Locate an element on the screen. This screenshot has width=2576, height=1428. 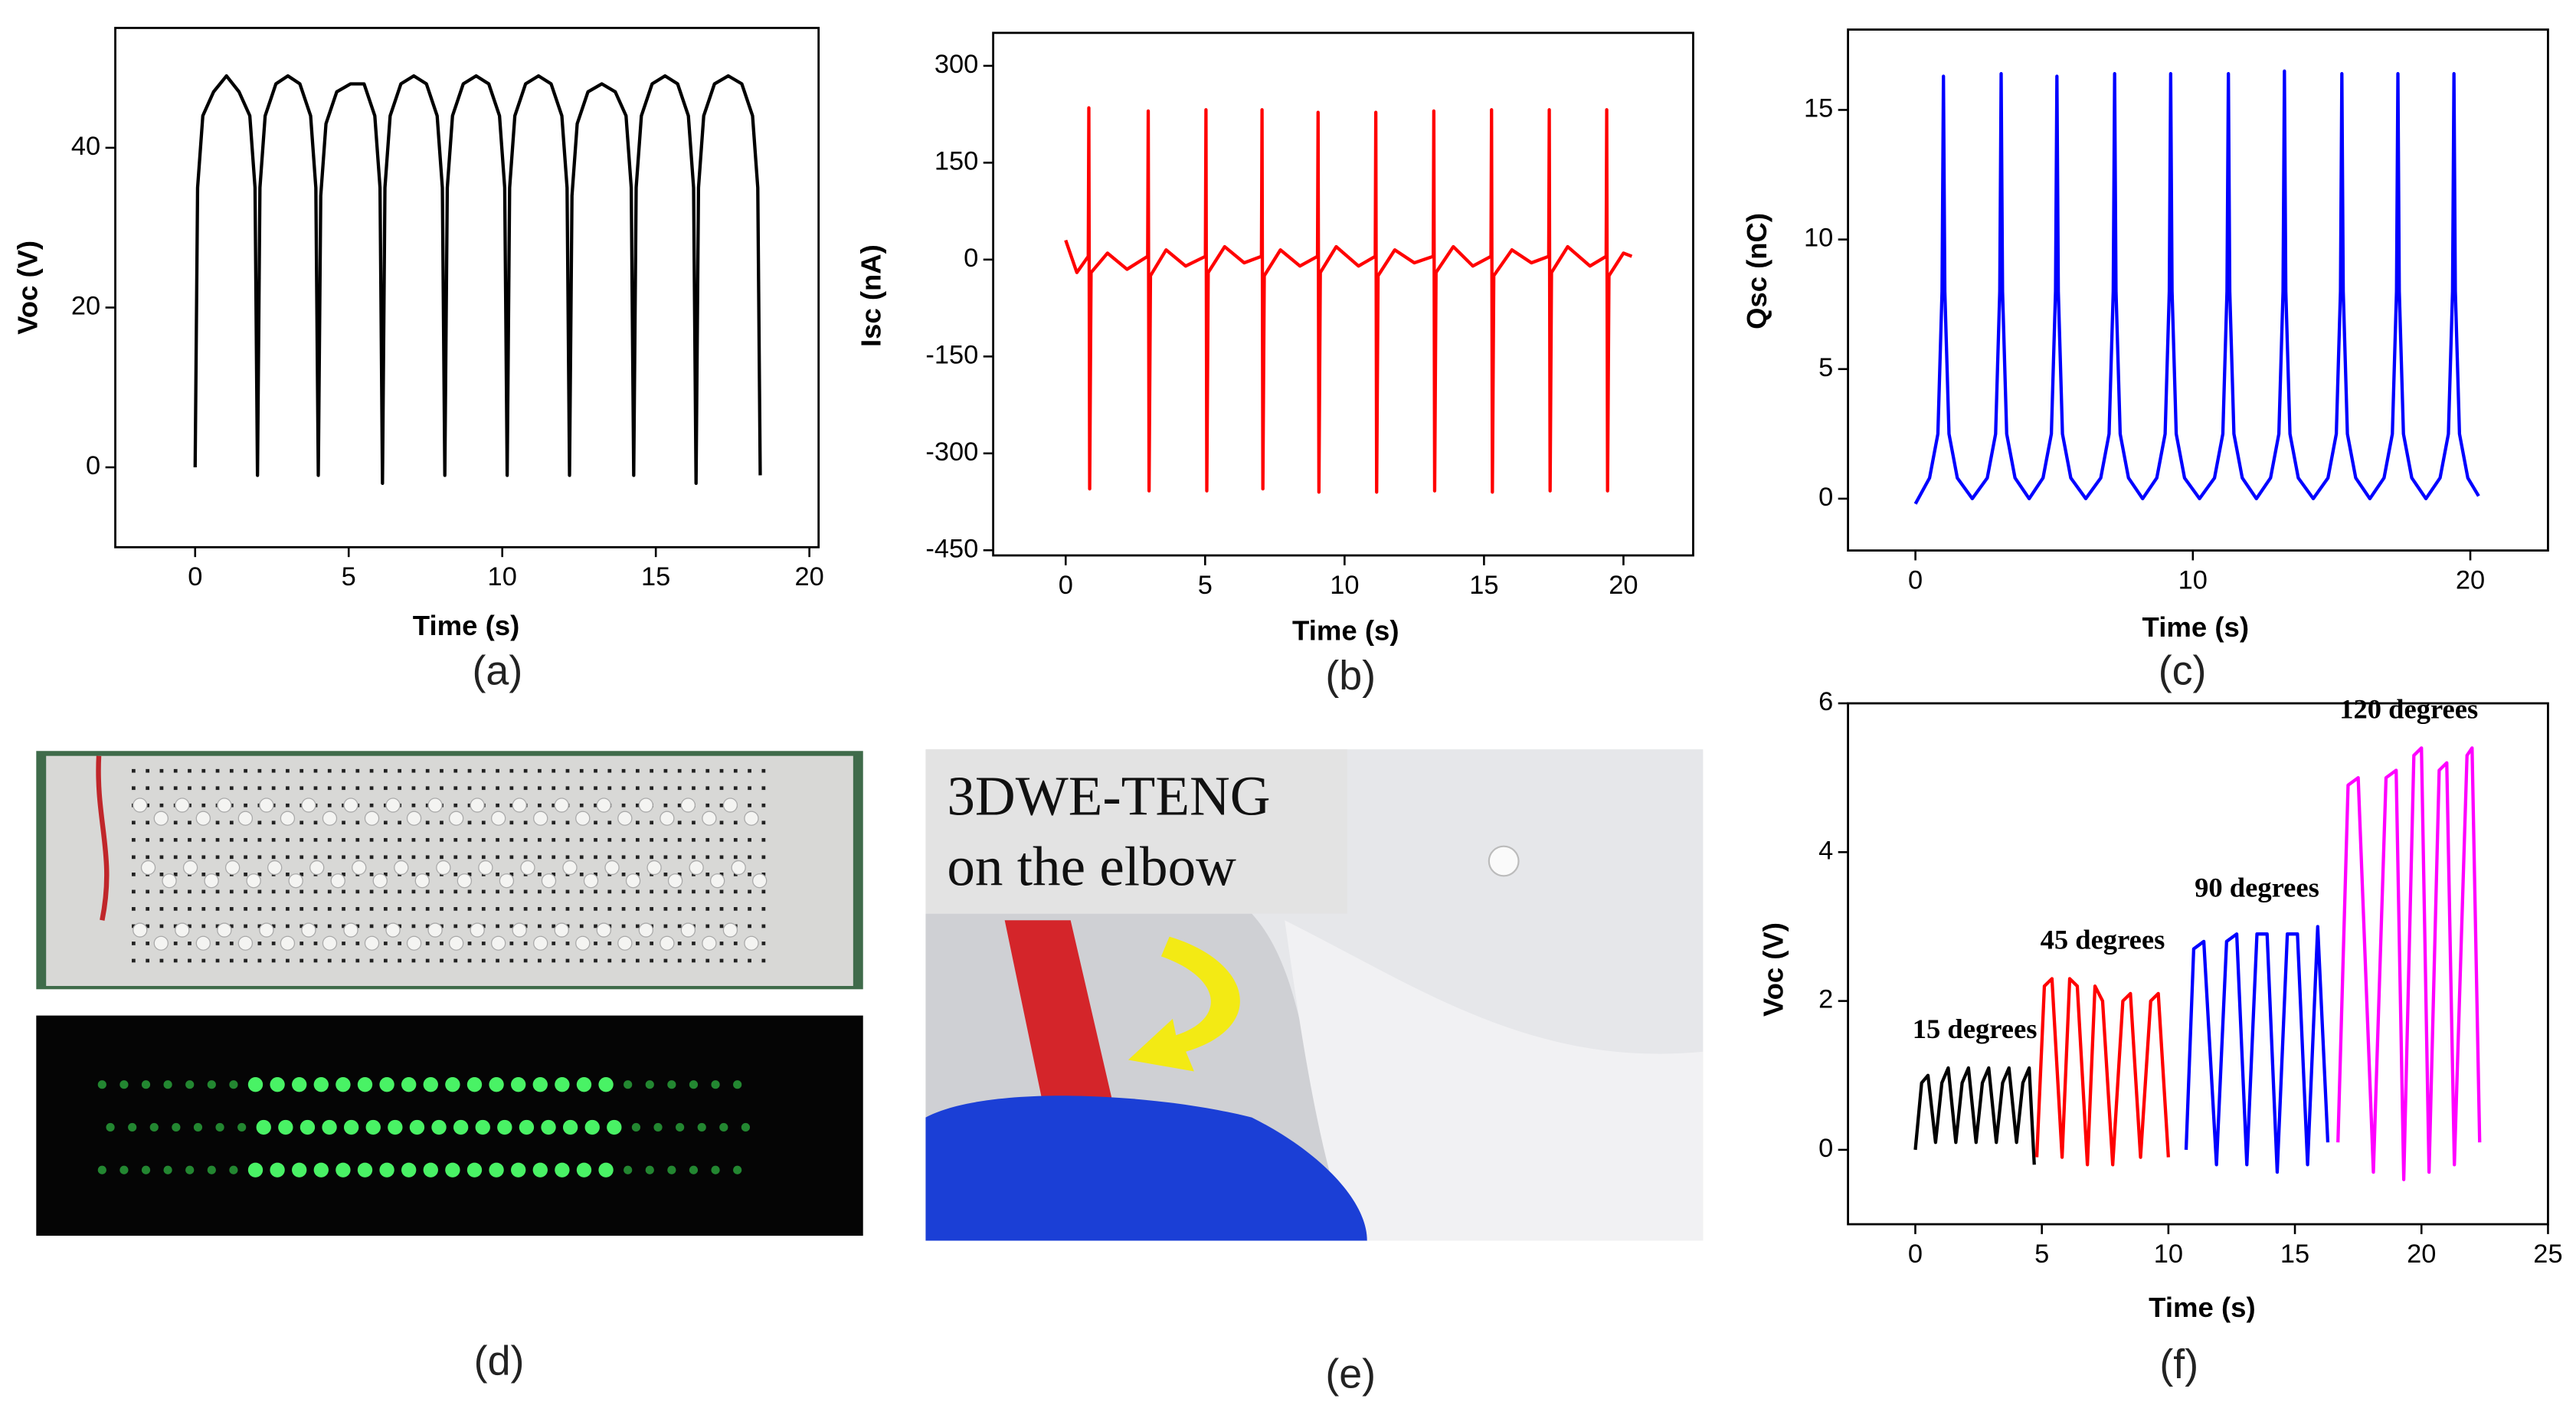
x-tick-label: 0 is located at coordinates (1915, 1254).